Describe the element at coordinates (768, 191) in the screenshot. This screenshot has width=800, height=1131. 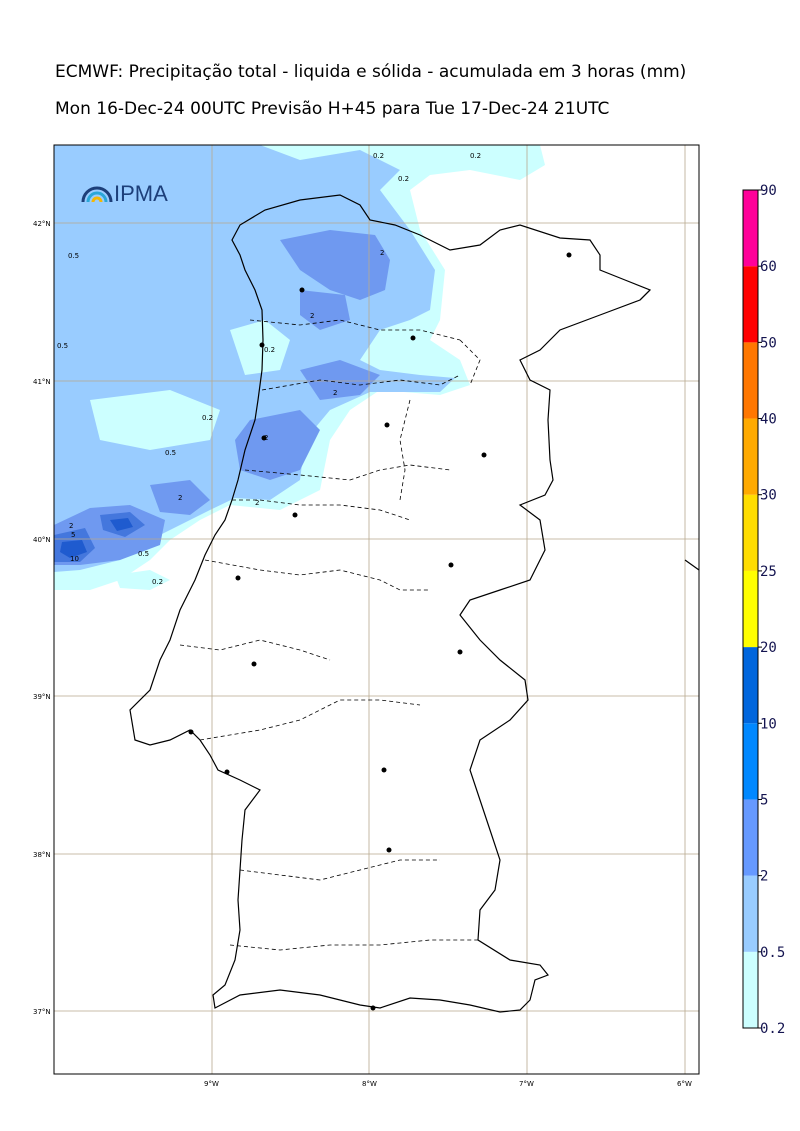
I see `colorbar-tick-label: 90` at that location.